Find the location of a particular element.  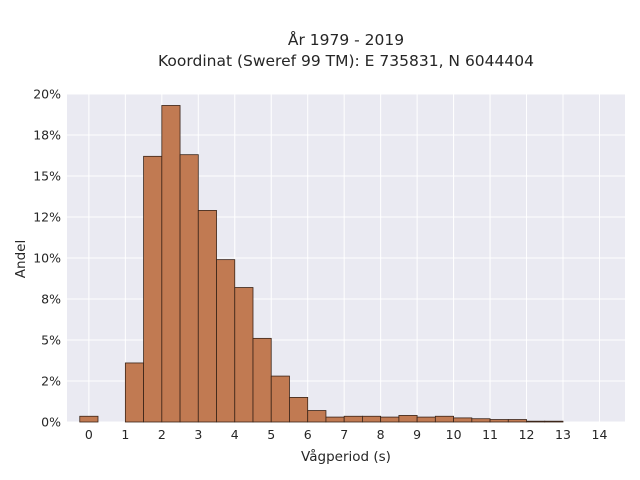

x-tick-label: 12 is located at coordinates (527, 434).